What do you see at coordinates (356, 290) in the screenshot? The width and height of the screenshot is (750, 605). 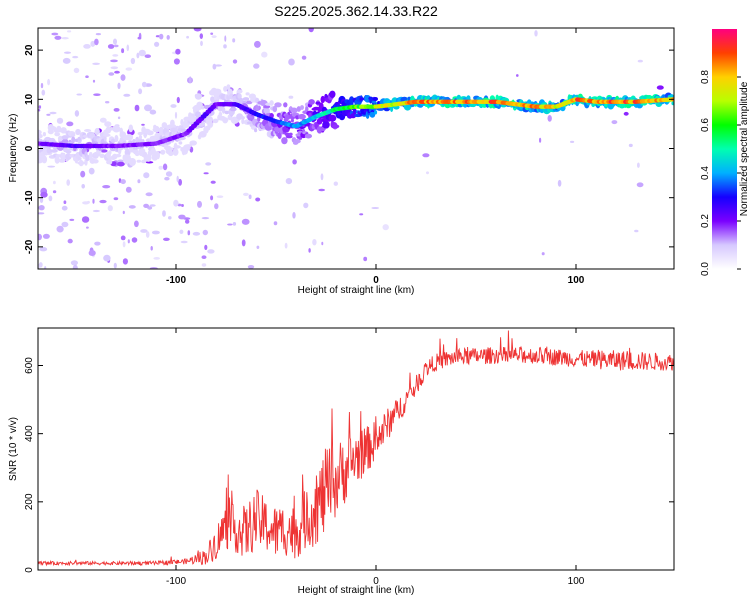 I see `spectrogram-x-label: Height of straight line (km)` at bounding box center [356, 290].